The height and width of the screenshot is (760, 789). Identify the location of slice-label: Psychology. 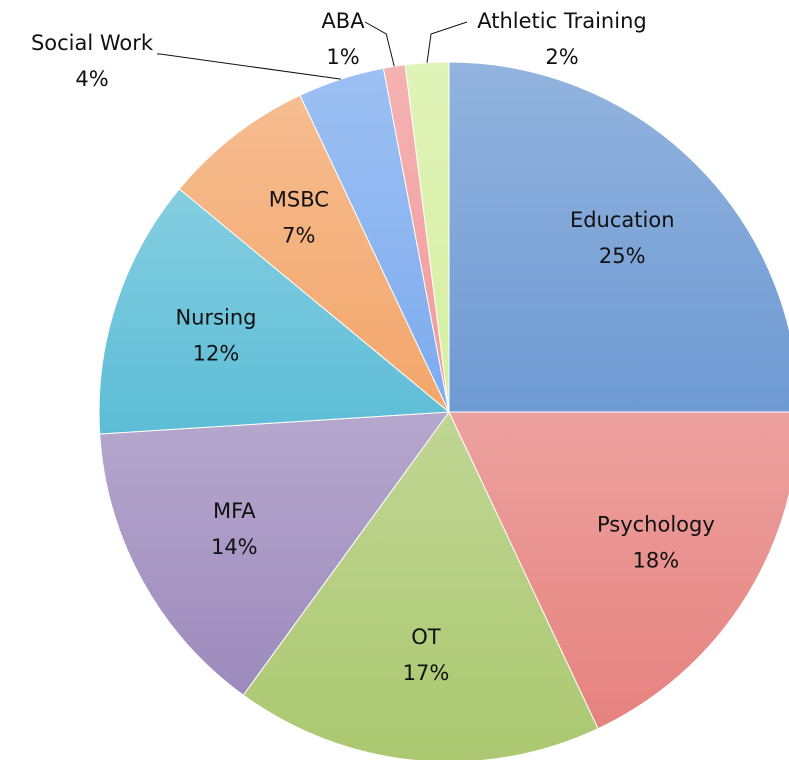
(656, 524).